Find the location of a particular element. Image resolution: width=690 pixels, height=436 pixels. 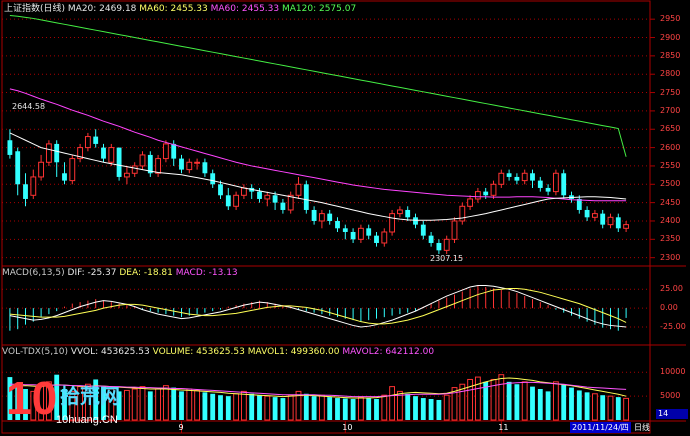

x-tick-label: 10 is located at coordinates (347, 427).